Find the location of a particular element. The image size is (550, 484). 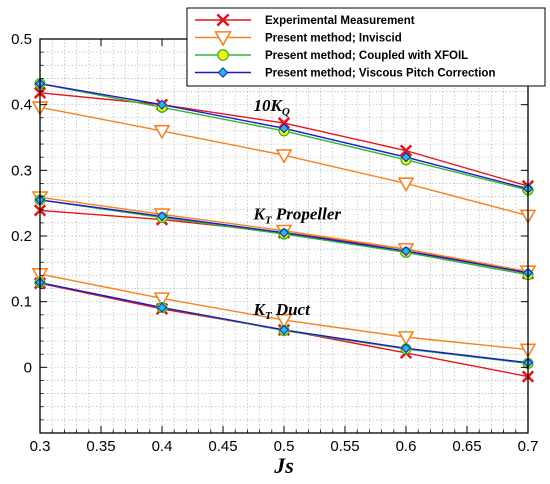

x-tick-label: 0.6 is located at coordinates (406, 446).